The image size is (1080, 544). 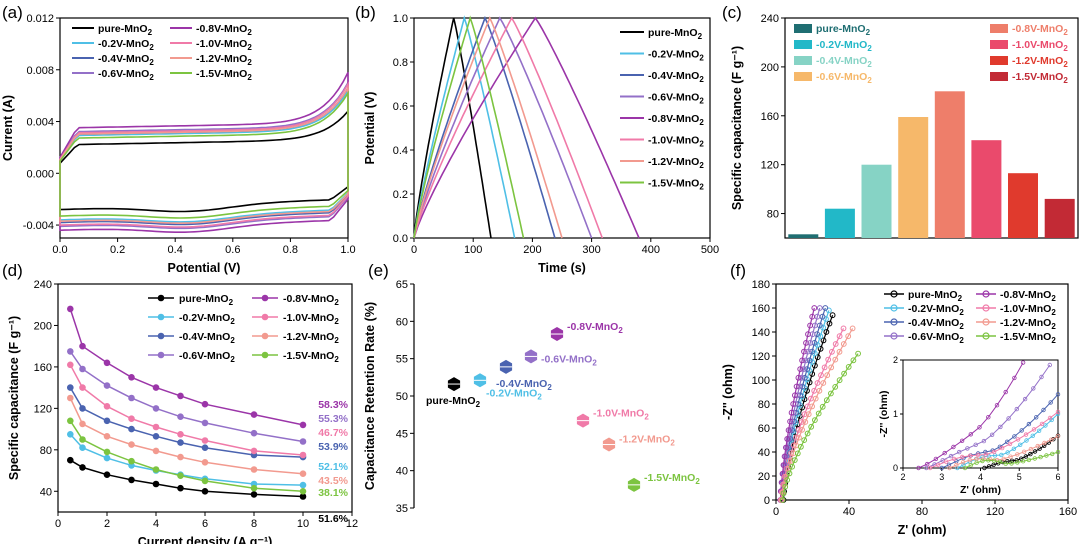 What do you see at coordinates (980, 490) in the screenshot?
I see `inset-x-label: Z' (ohm)` at bounding box center [980, 490].